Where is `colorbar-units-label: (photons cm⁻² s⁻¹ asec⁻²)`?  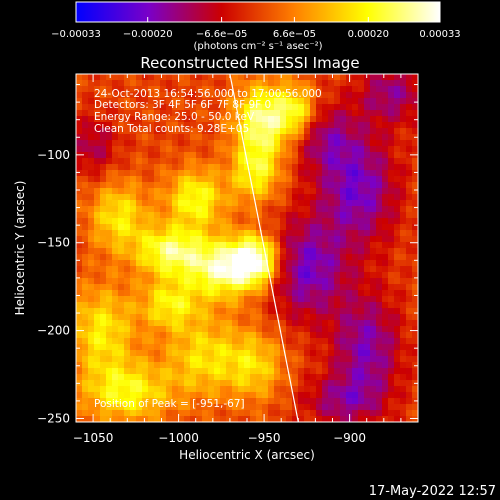 colorbar-units-label: (photons cm⁻² s⁻¹ asec⁻²) is located at coordinates (257, 46).